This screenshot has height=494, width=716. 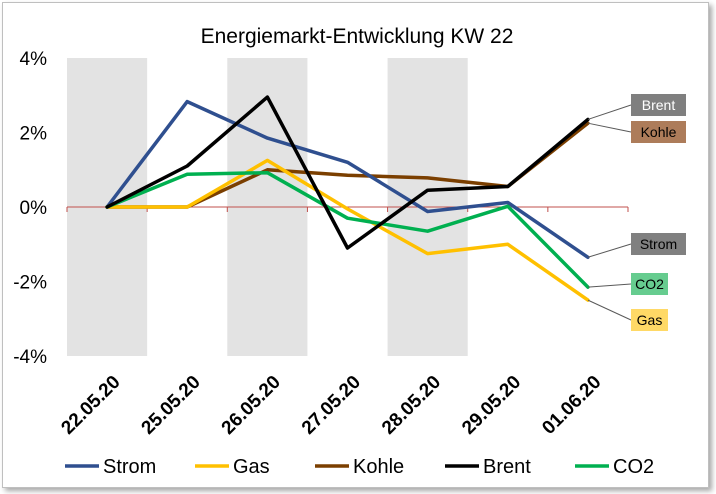 What do you see at coordinates (129, 467) in the screenshot?
I see `legend-label: Strom` at bounding box center [129, 467].